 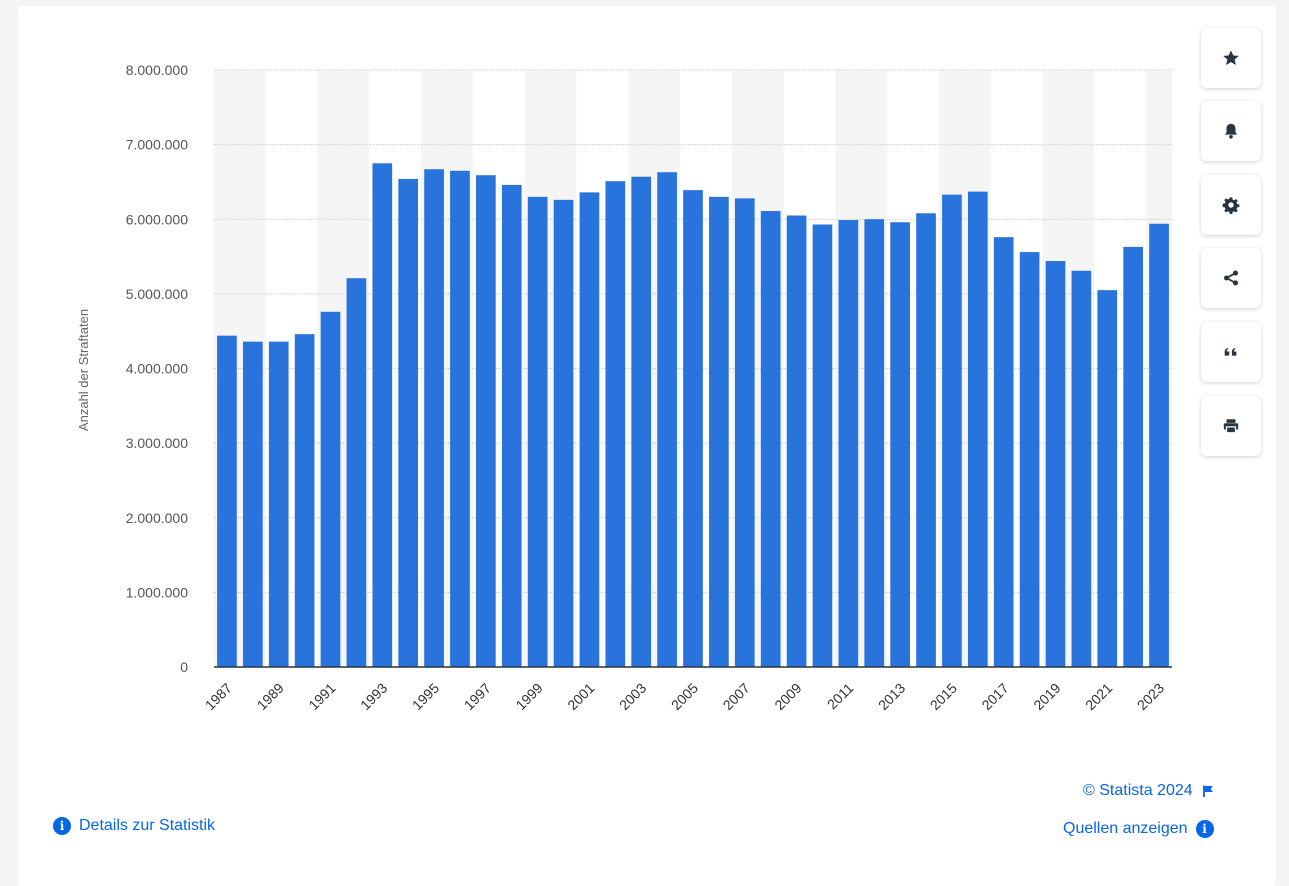 What do you see at coordinates (321, 696) in the screenshot?
I see `x-tick-label: 1991` at bounding box center [321, 696].